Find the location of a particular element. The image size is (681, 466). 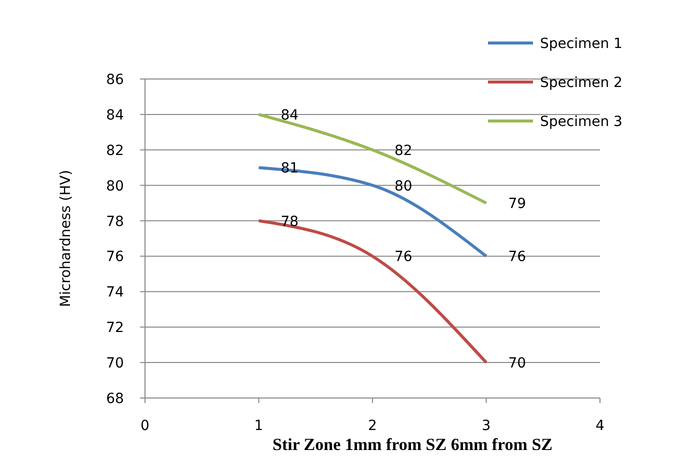

x-tick-label: 4 is located at coordinates (600, 426).